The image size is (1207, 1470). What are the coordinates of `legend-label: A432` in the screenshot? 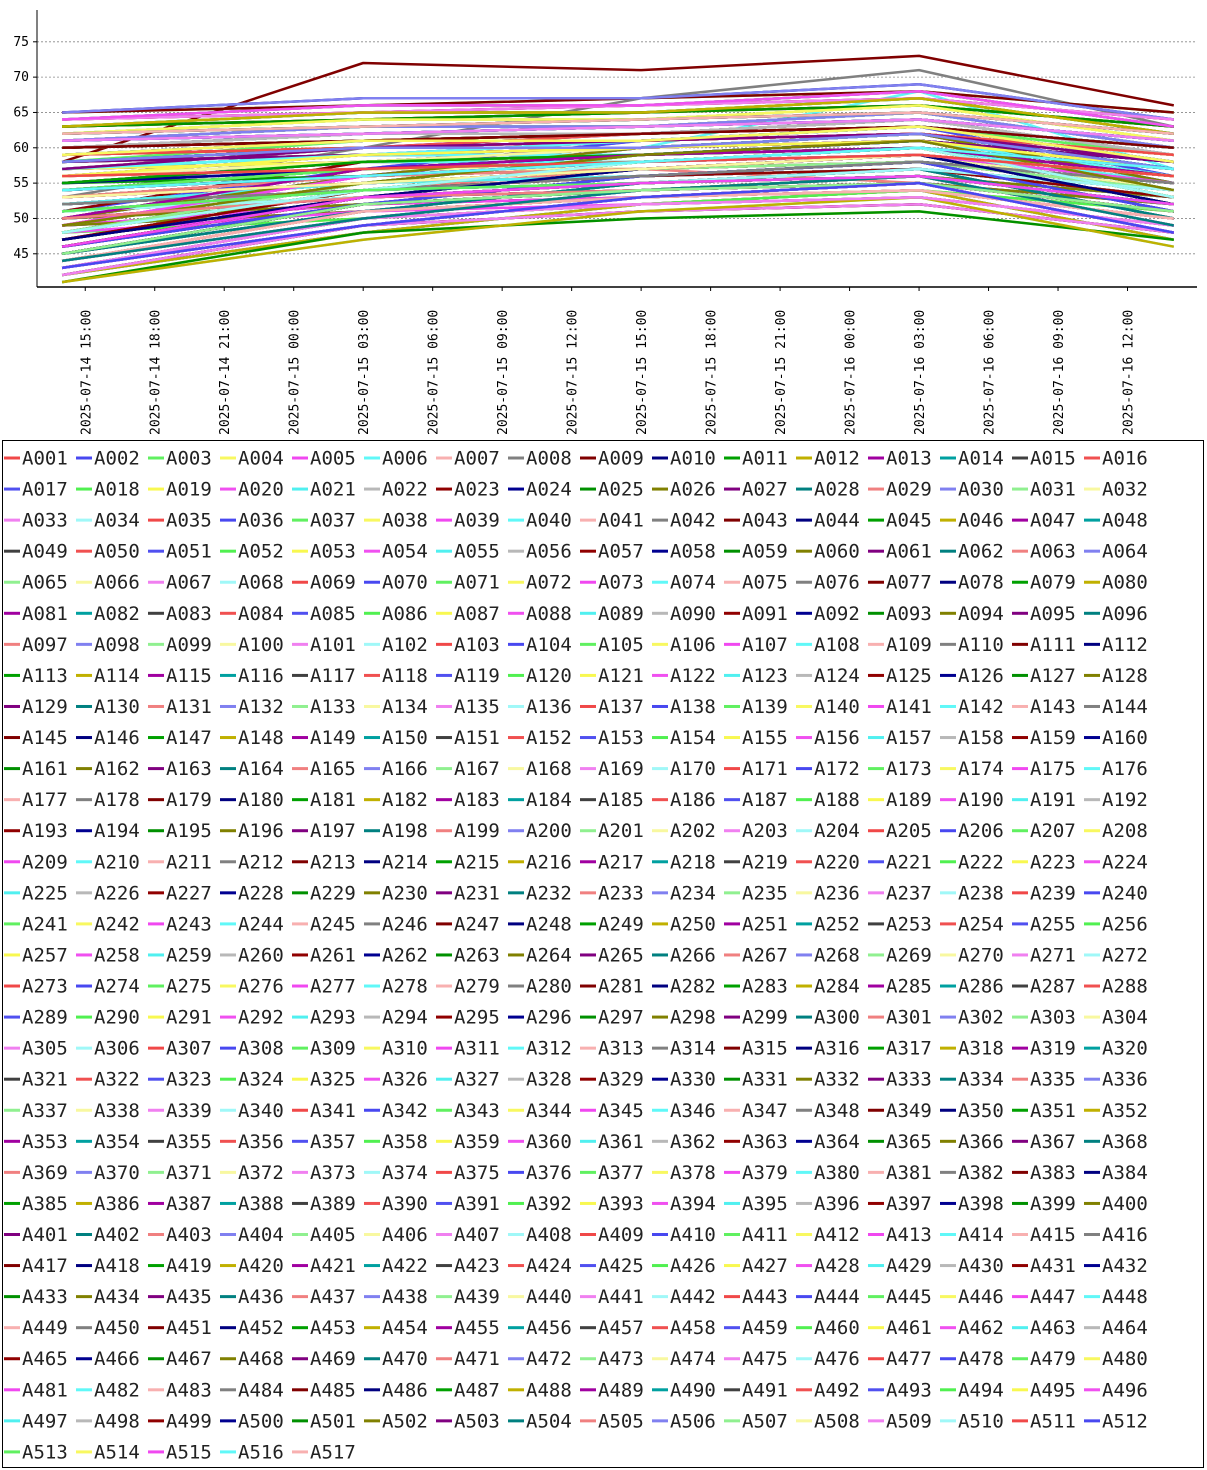 It's located at (1125, 1266).